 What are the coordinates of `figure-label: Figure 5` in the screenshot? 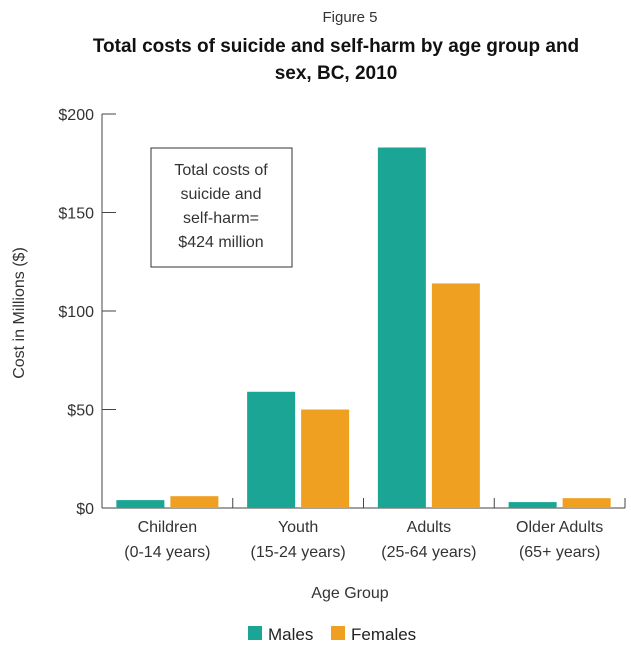 It's located at (349, 17).